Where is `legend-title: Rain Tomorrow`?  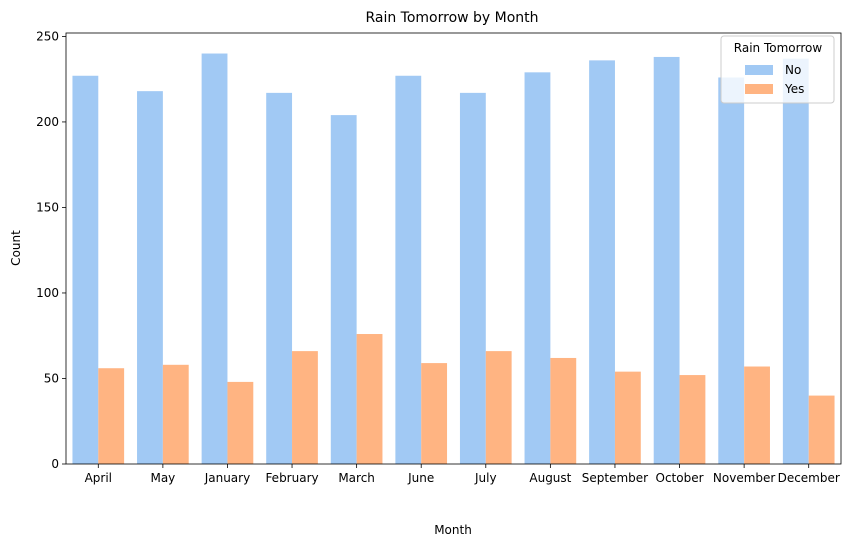 legend-title: Rain Tomorrow is located at coordinates (778, 48).